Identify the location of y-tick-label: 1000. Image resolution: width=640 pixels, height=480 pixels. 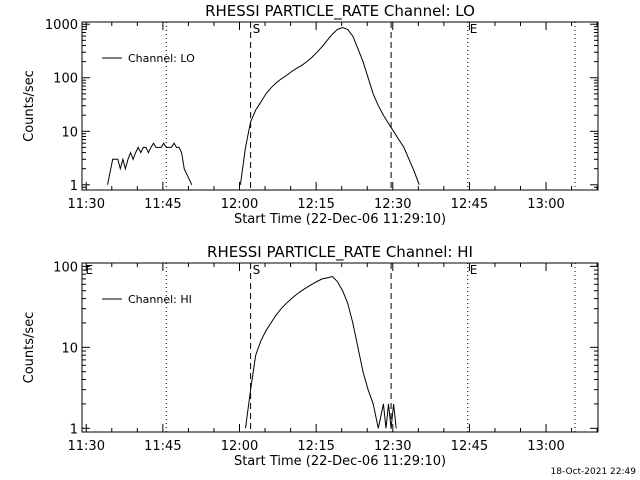
(61, 25).